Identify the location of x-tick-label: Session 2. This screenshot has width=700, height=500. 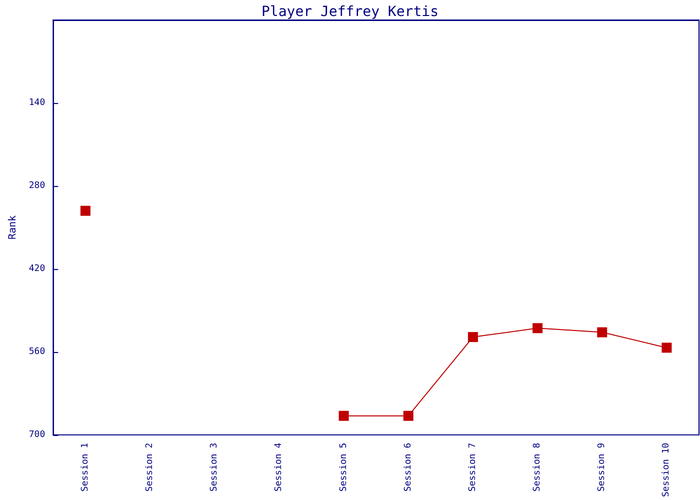
(150, 467).